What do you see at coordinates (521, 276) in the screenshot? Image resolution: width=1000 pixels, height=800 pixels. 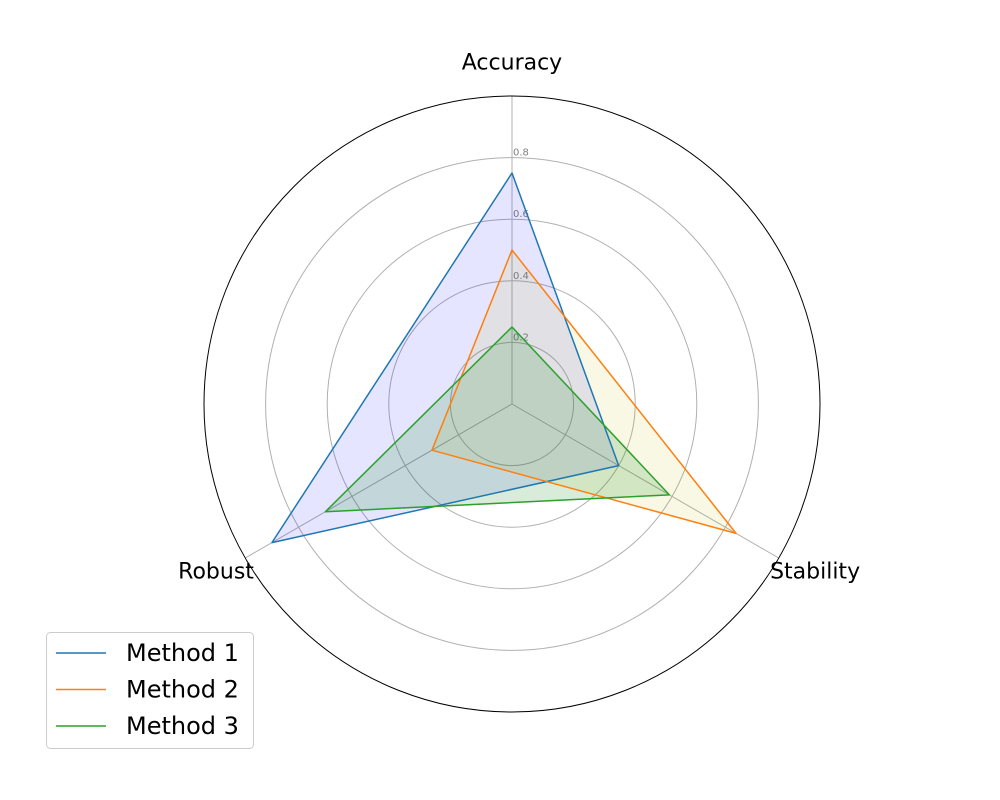 I see `r-tick-label: 0.4` at bounding box center [521, 276].